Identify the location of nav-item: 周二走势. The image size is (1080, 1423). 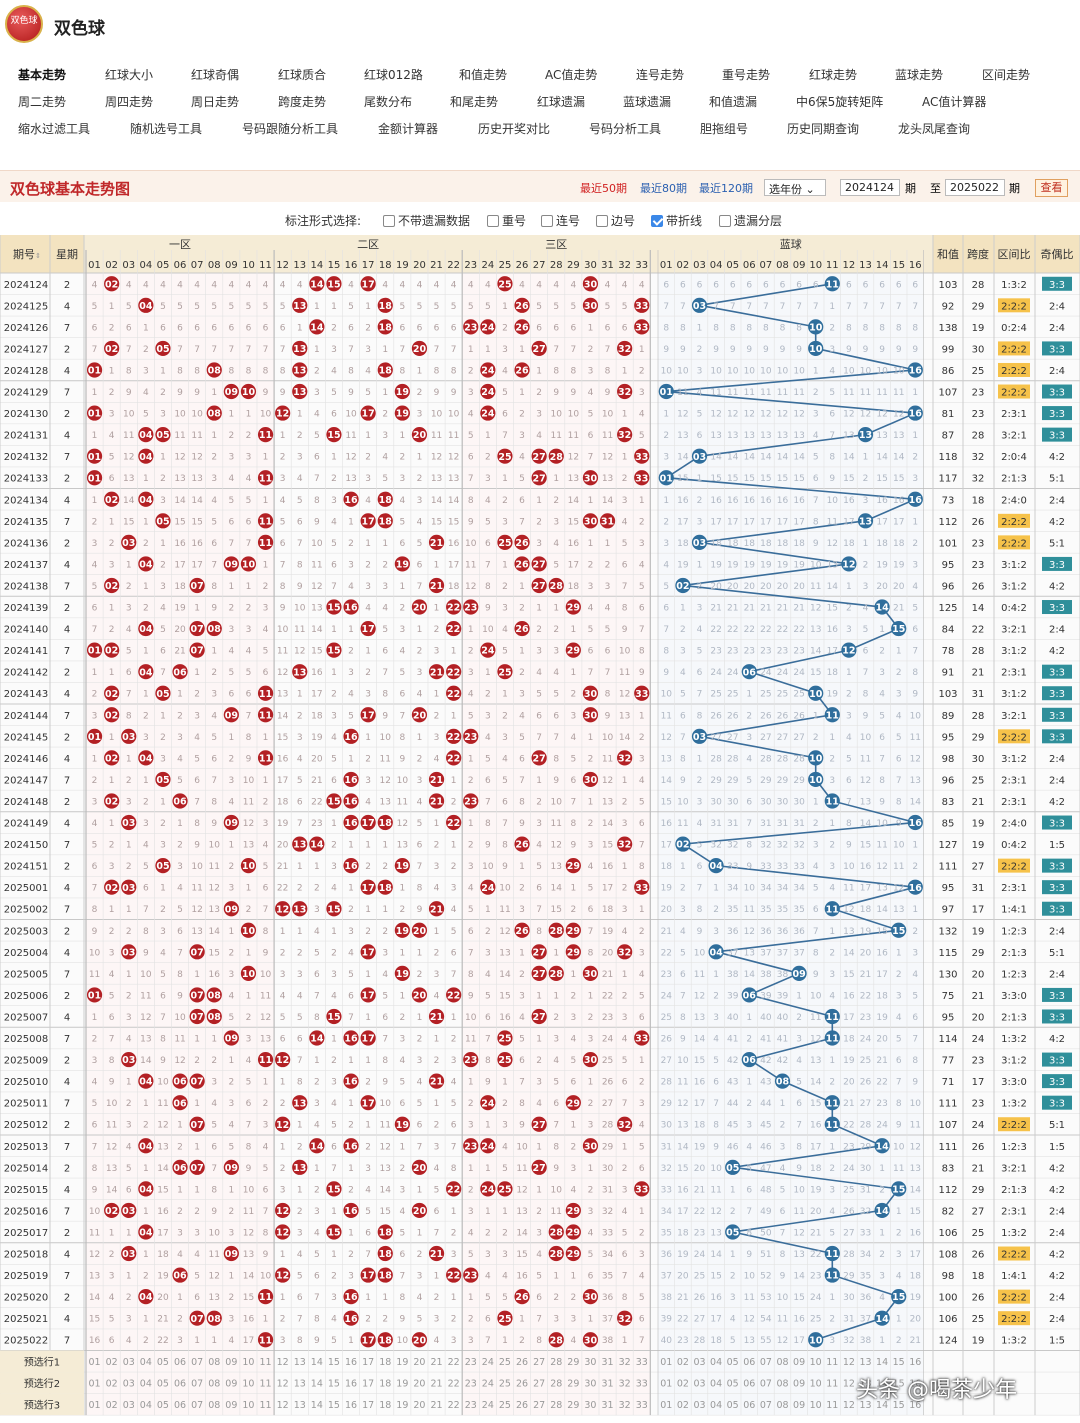
(42, 101).